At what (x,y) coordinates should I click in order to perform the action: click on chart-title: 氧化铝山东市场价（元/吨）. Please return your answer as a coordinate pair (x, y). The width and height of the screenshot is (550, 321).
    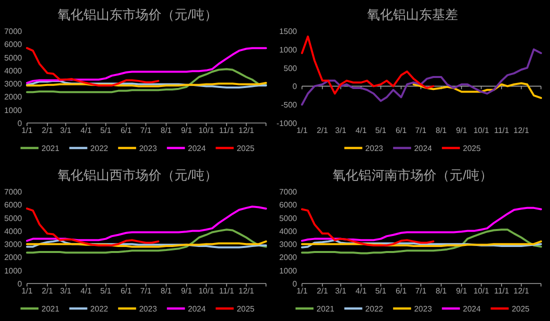
    Looking at the image, I should click on (138, 14).